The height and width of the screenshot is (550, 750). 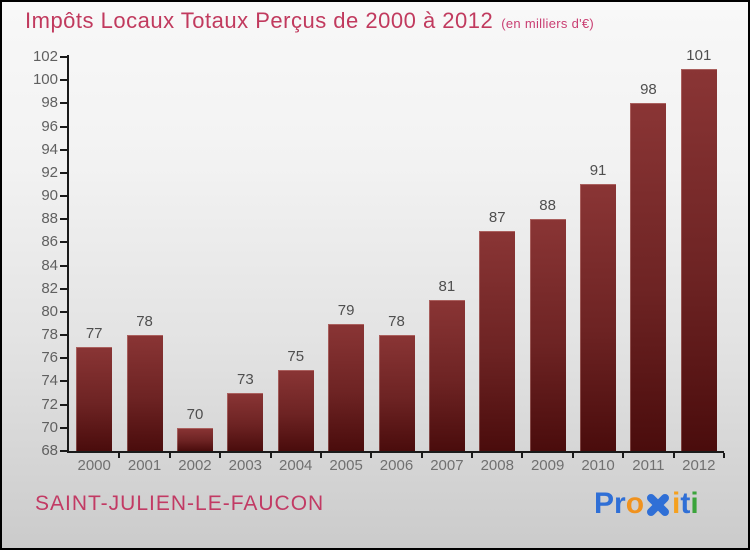 What do you see at coordinates (245, 465) in the screenshot?
I see `x-axis-tick-label: 2003` at bounding box center [245, 465].